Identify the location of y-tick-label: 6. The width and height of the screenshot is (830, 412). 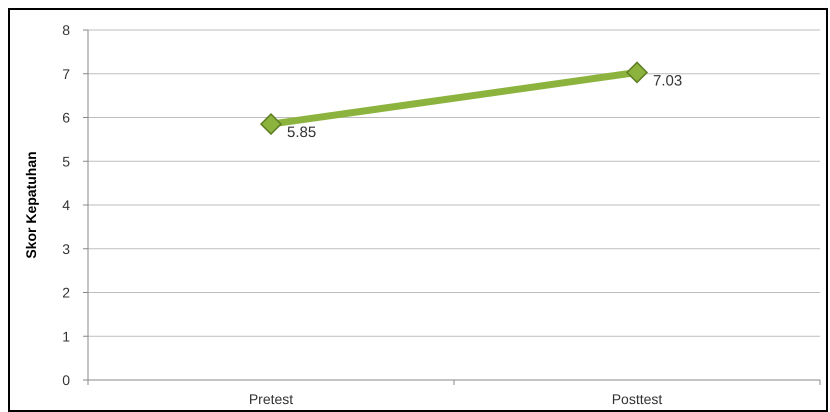
(66, 118).